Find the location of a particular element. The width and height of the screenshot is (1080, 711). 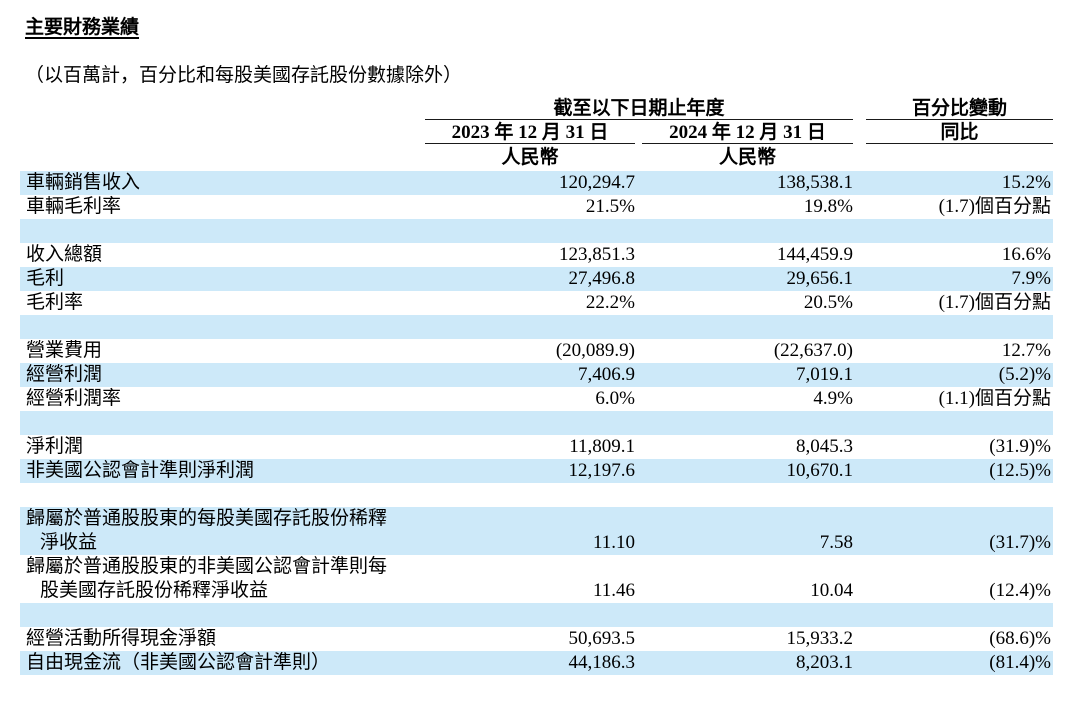

value-2024: 8,045.3 is located at coordinates (824, 446).